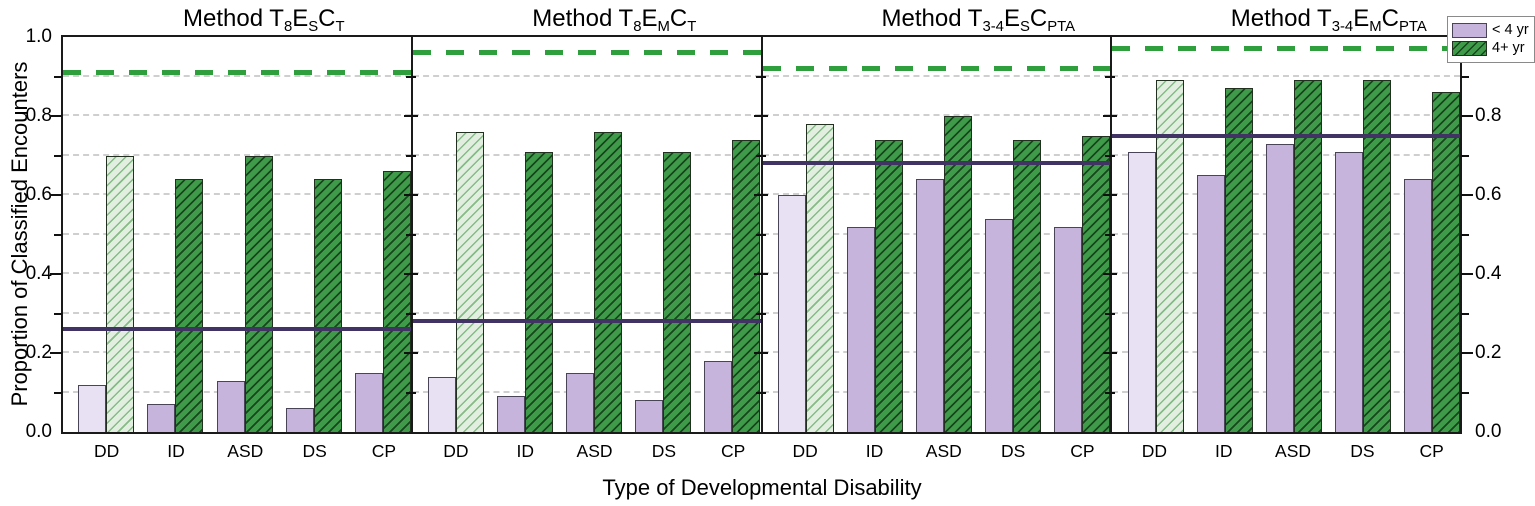  What do you see at coordinates (608, 281) in the screenshot?
I see `bar-4plus-ASD` at bounding box center [608, 281].